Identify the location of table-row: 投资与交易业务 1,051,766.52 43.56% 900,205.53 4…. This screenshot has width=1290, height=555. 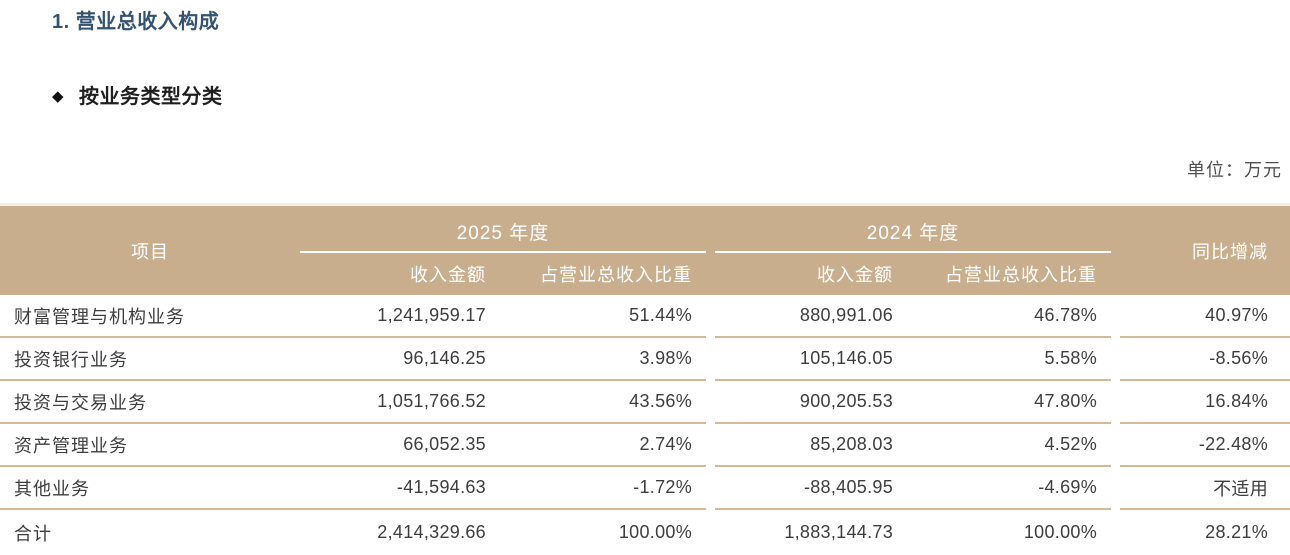
(645, 402).